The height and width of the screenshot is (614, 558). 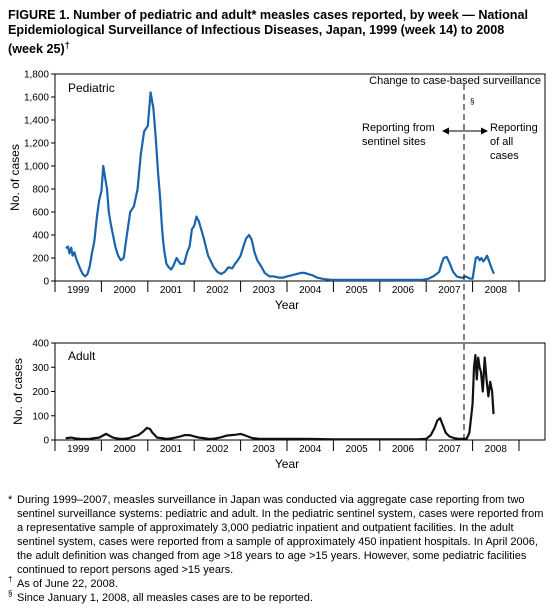 What do you see at coordinates (310, 290) in the screenshot?
I see `pediatric-x-tick-label: 2004` at bounding box center [310, 290].